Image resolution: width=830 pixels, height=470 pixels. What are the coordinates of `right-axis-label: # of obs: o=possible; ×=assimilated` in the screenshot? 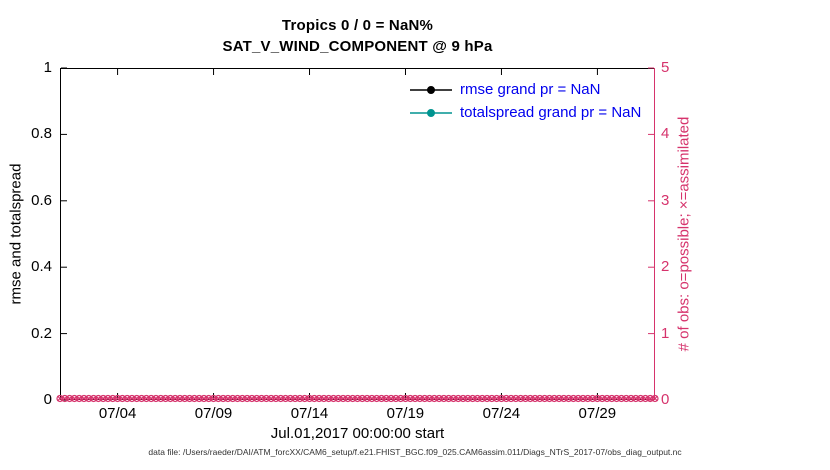 It's located at (684, 234).